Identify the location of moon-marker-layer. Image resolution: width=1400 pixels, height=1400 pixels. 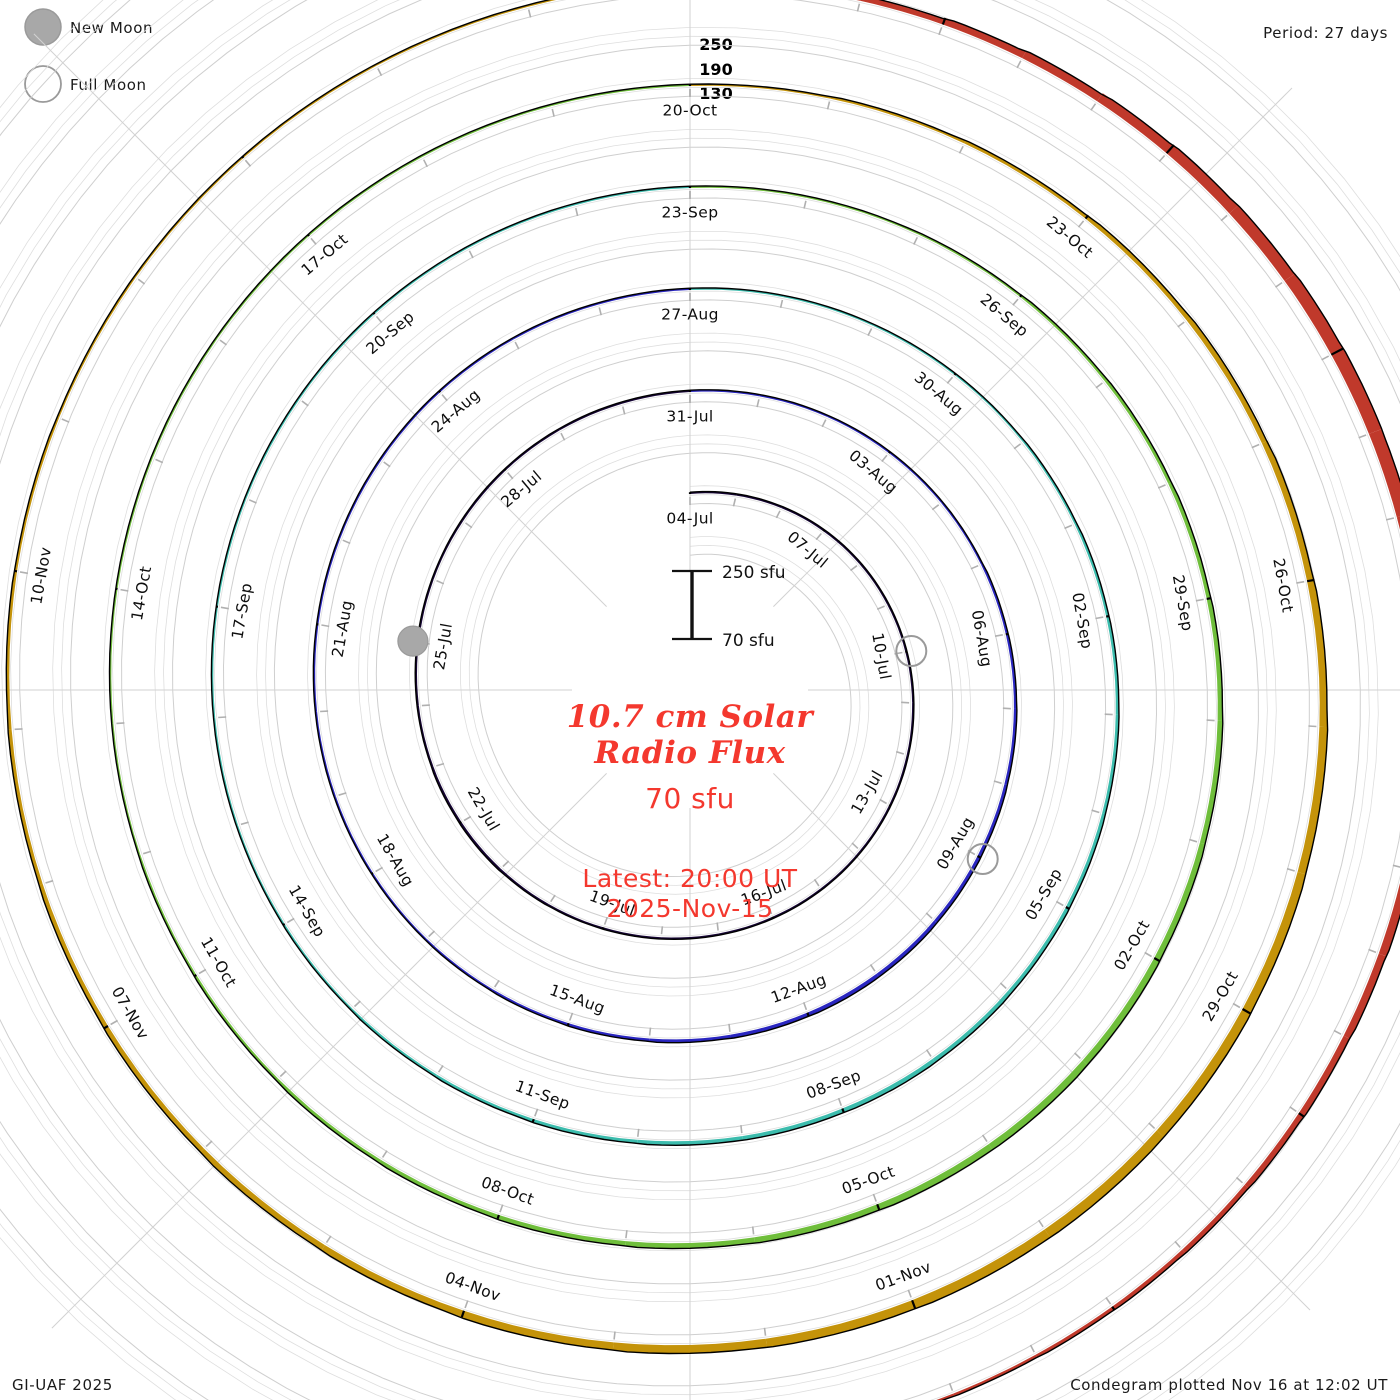
(698, 750).